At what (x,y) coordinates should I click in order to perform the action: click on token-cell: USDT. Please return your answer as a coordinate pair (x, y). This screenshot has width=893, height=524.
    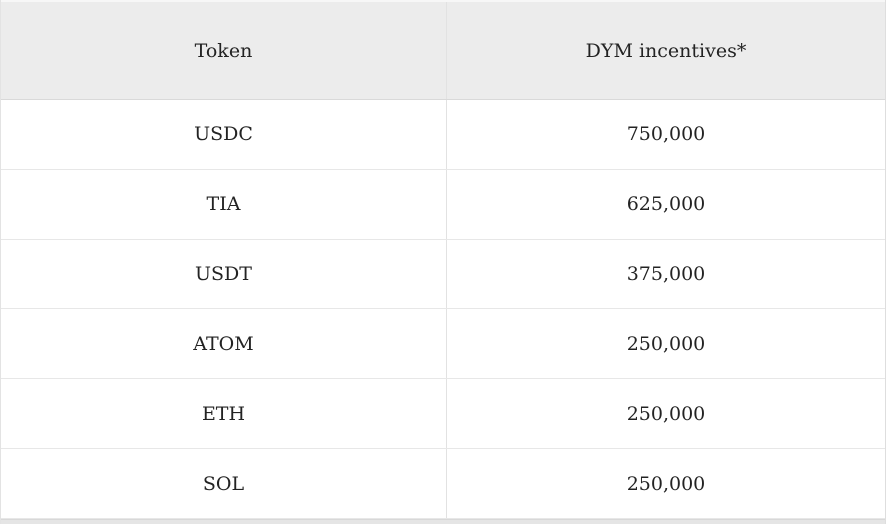
    Looking at the image, I should click on (223, 274).